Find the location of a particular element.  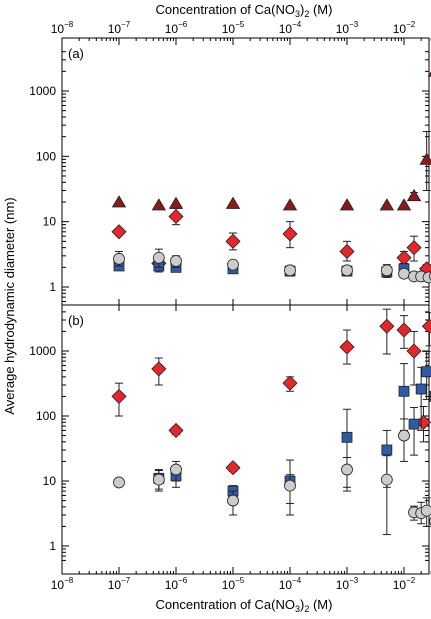

x-tick-label-bottom: 10⁻² is located at coordinates (404, 584).